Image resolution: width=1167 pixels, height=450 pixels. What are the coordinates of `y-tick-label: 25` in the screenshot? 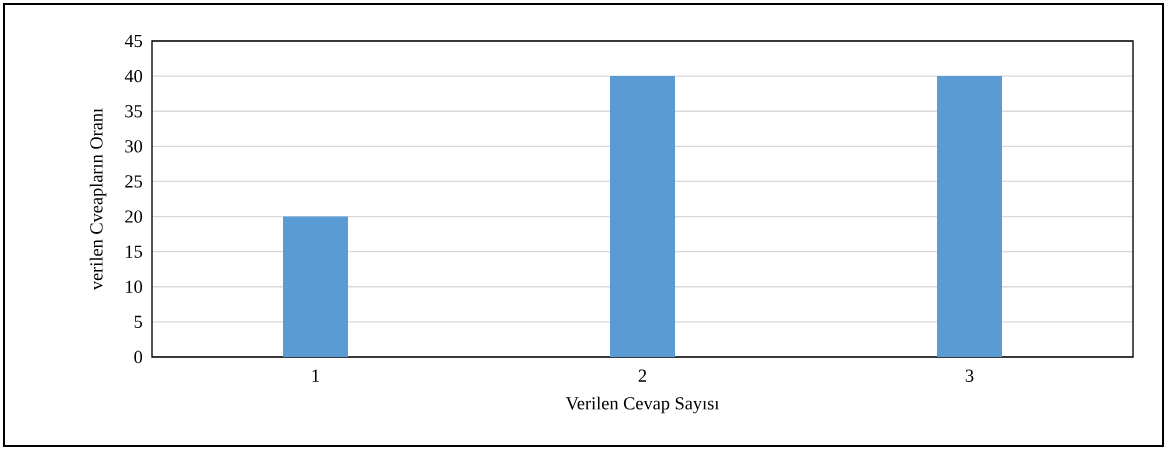 It's located at (134, 181).